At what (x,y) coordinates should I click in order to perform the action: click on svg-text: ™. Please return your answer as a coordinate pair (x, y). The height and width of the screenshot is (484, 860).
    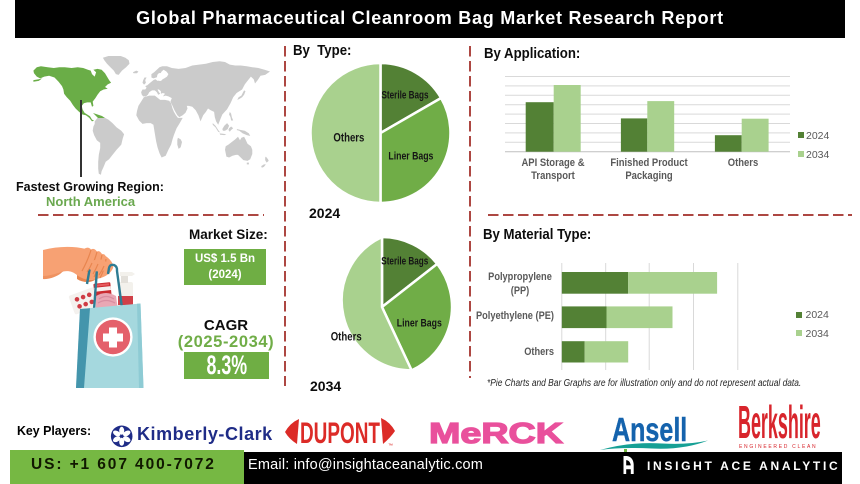
    Looking at the image, I should click on (390, 446).